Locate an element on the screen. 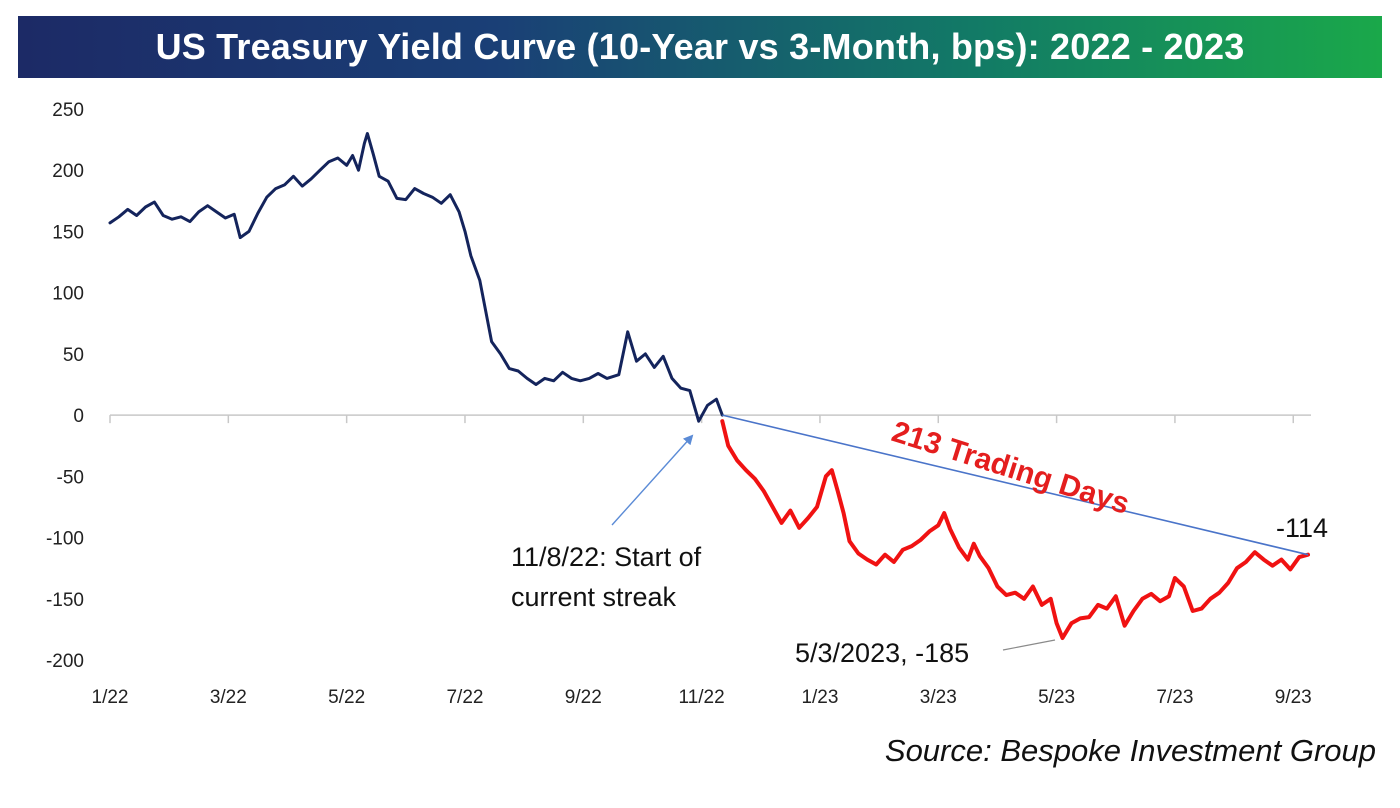  x-tick-label: 7/22 is located at coordinates (464, 697).